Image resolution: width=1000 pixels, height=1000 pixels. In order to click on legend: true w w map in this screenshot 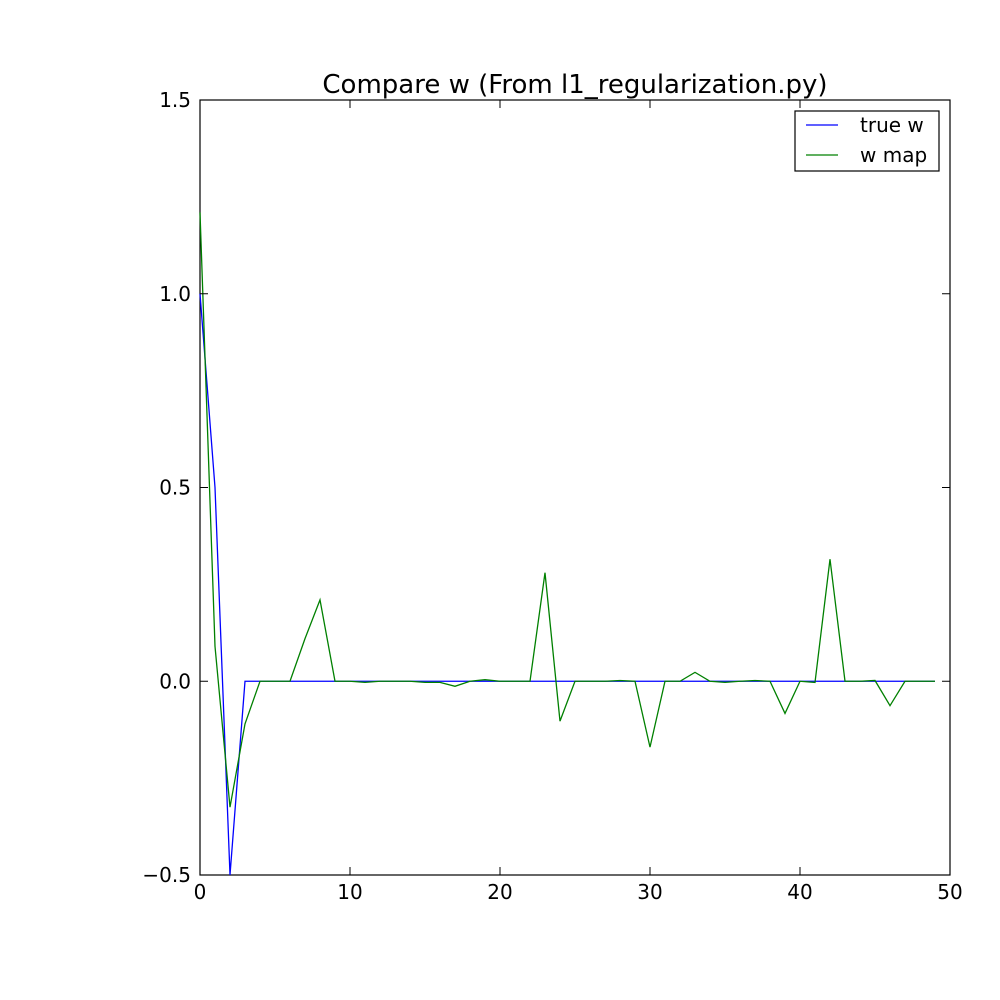, I will do `click(867, 141)`.